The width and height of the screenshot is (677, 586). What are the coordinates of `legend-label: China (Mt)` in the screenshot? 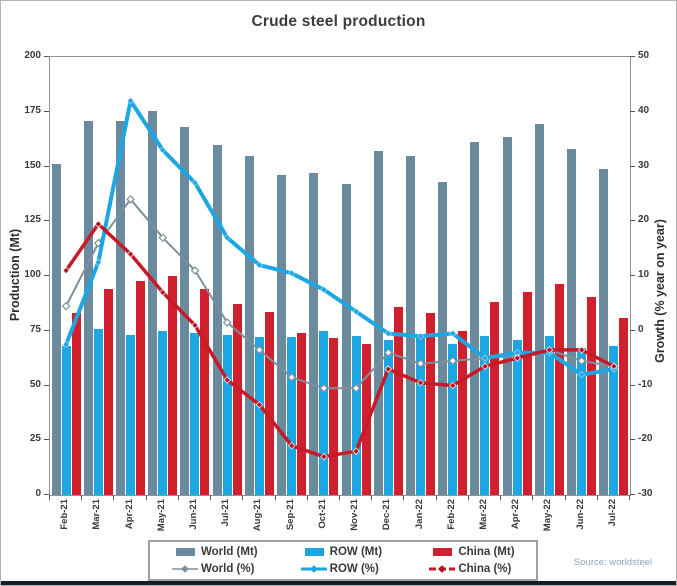 It's located at (486, 551).